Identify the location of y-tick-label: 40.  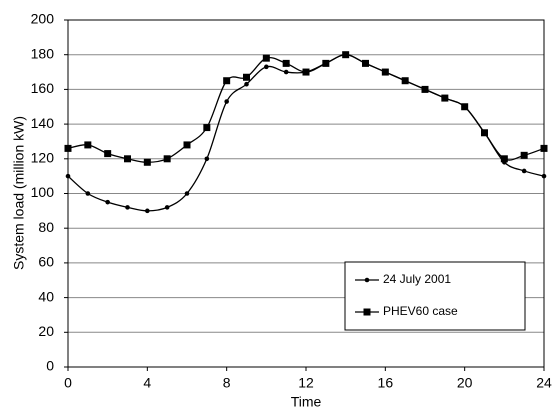
(46, 296).